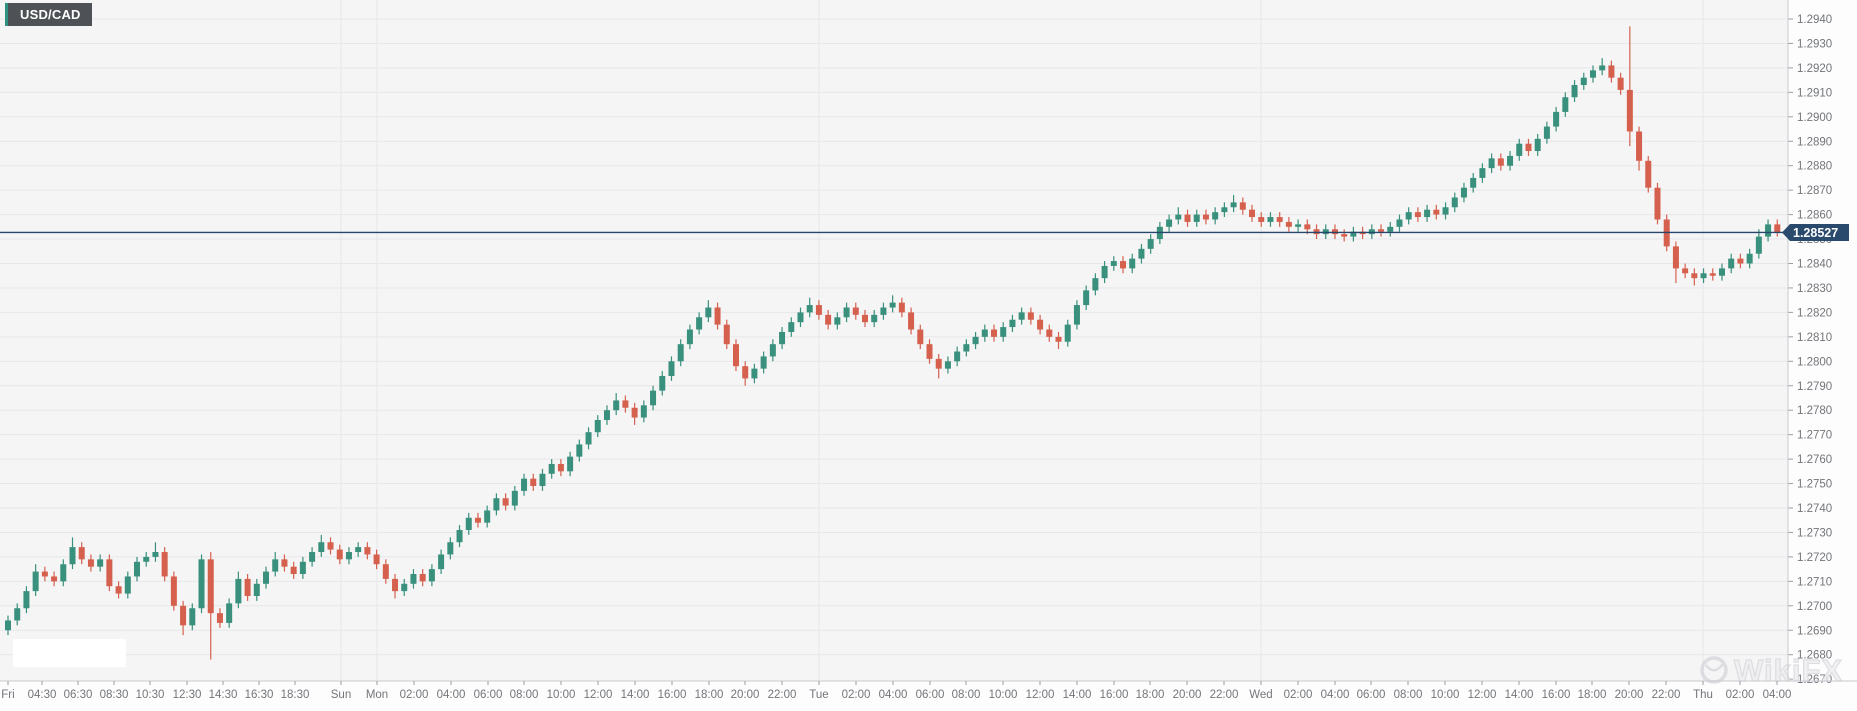 Image resolution: width=1857 pixels, height=711 pixels. Describe the element at coordinates (1814, 582) in the screenshot. I see `price-tick-label: 1.2710` at that location.